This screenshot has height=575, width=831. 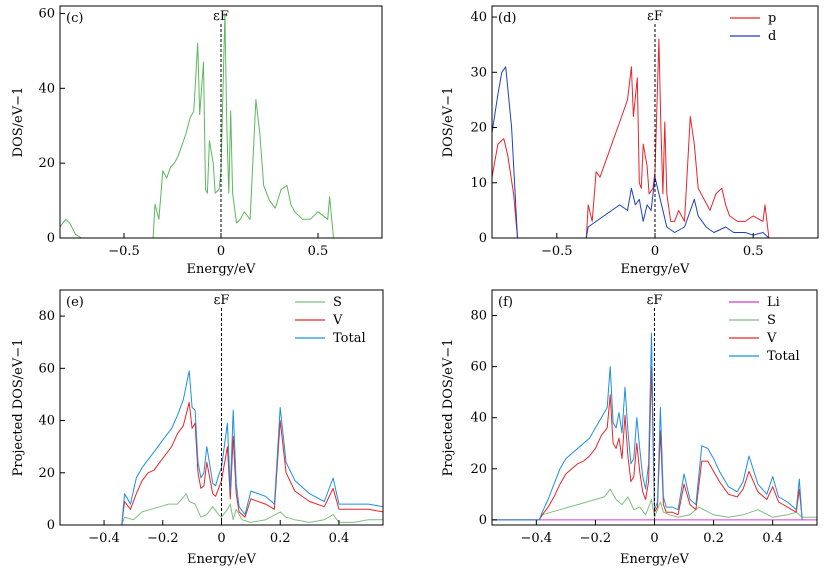 What do you see at coordinates (505, 302) in the screenshot?
I see `panel-label: (f)` at bounding box center [505, 302].